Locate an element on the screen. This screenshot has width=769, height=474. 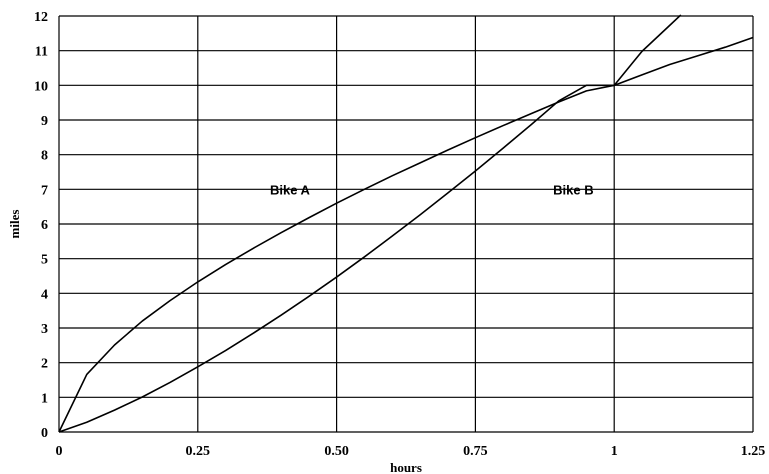
y-tick-label: 0 is located at coordinates (44, 433).